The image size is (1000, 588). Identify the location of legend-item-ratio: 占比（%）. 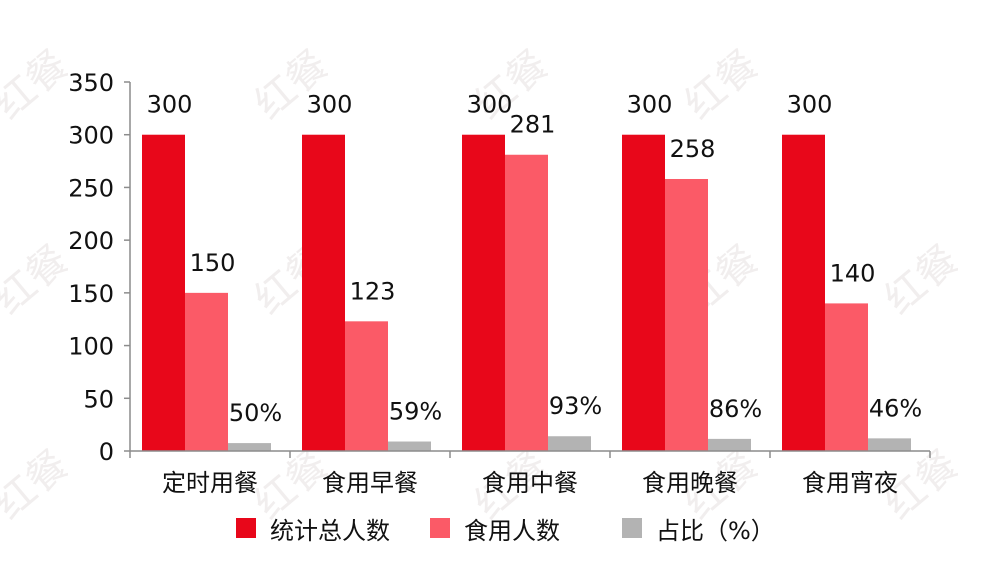
(698, 528).